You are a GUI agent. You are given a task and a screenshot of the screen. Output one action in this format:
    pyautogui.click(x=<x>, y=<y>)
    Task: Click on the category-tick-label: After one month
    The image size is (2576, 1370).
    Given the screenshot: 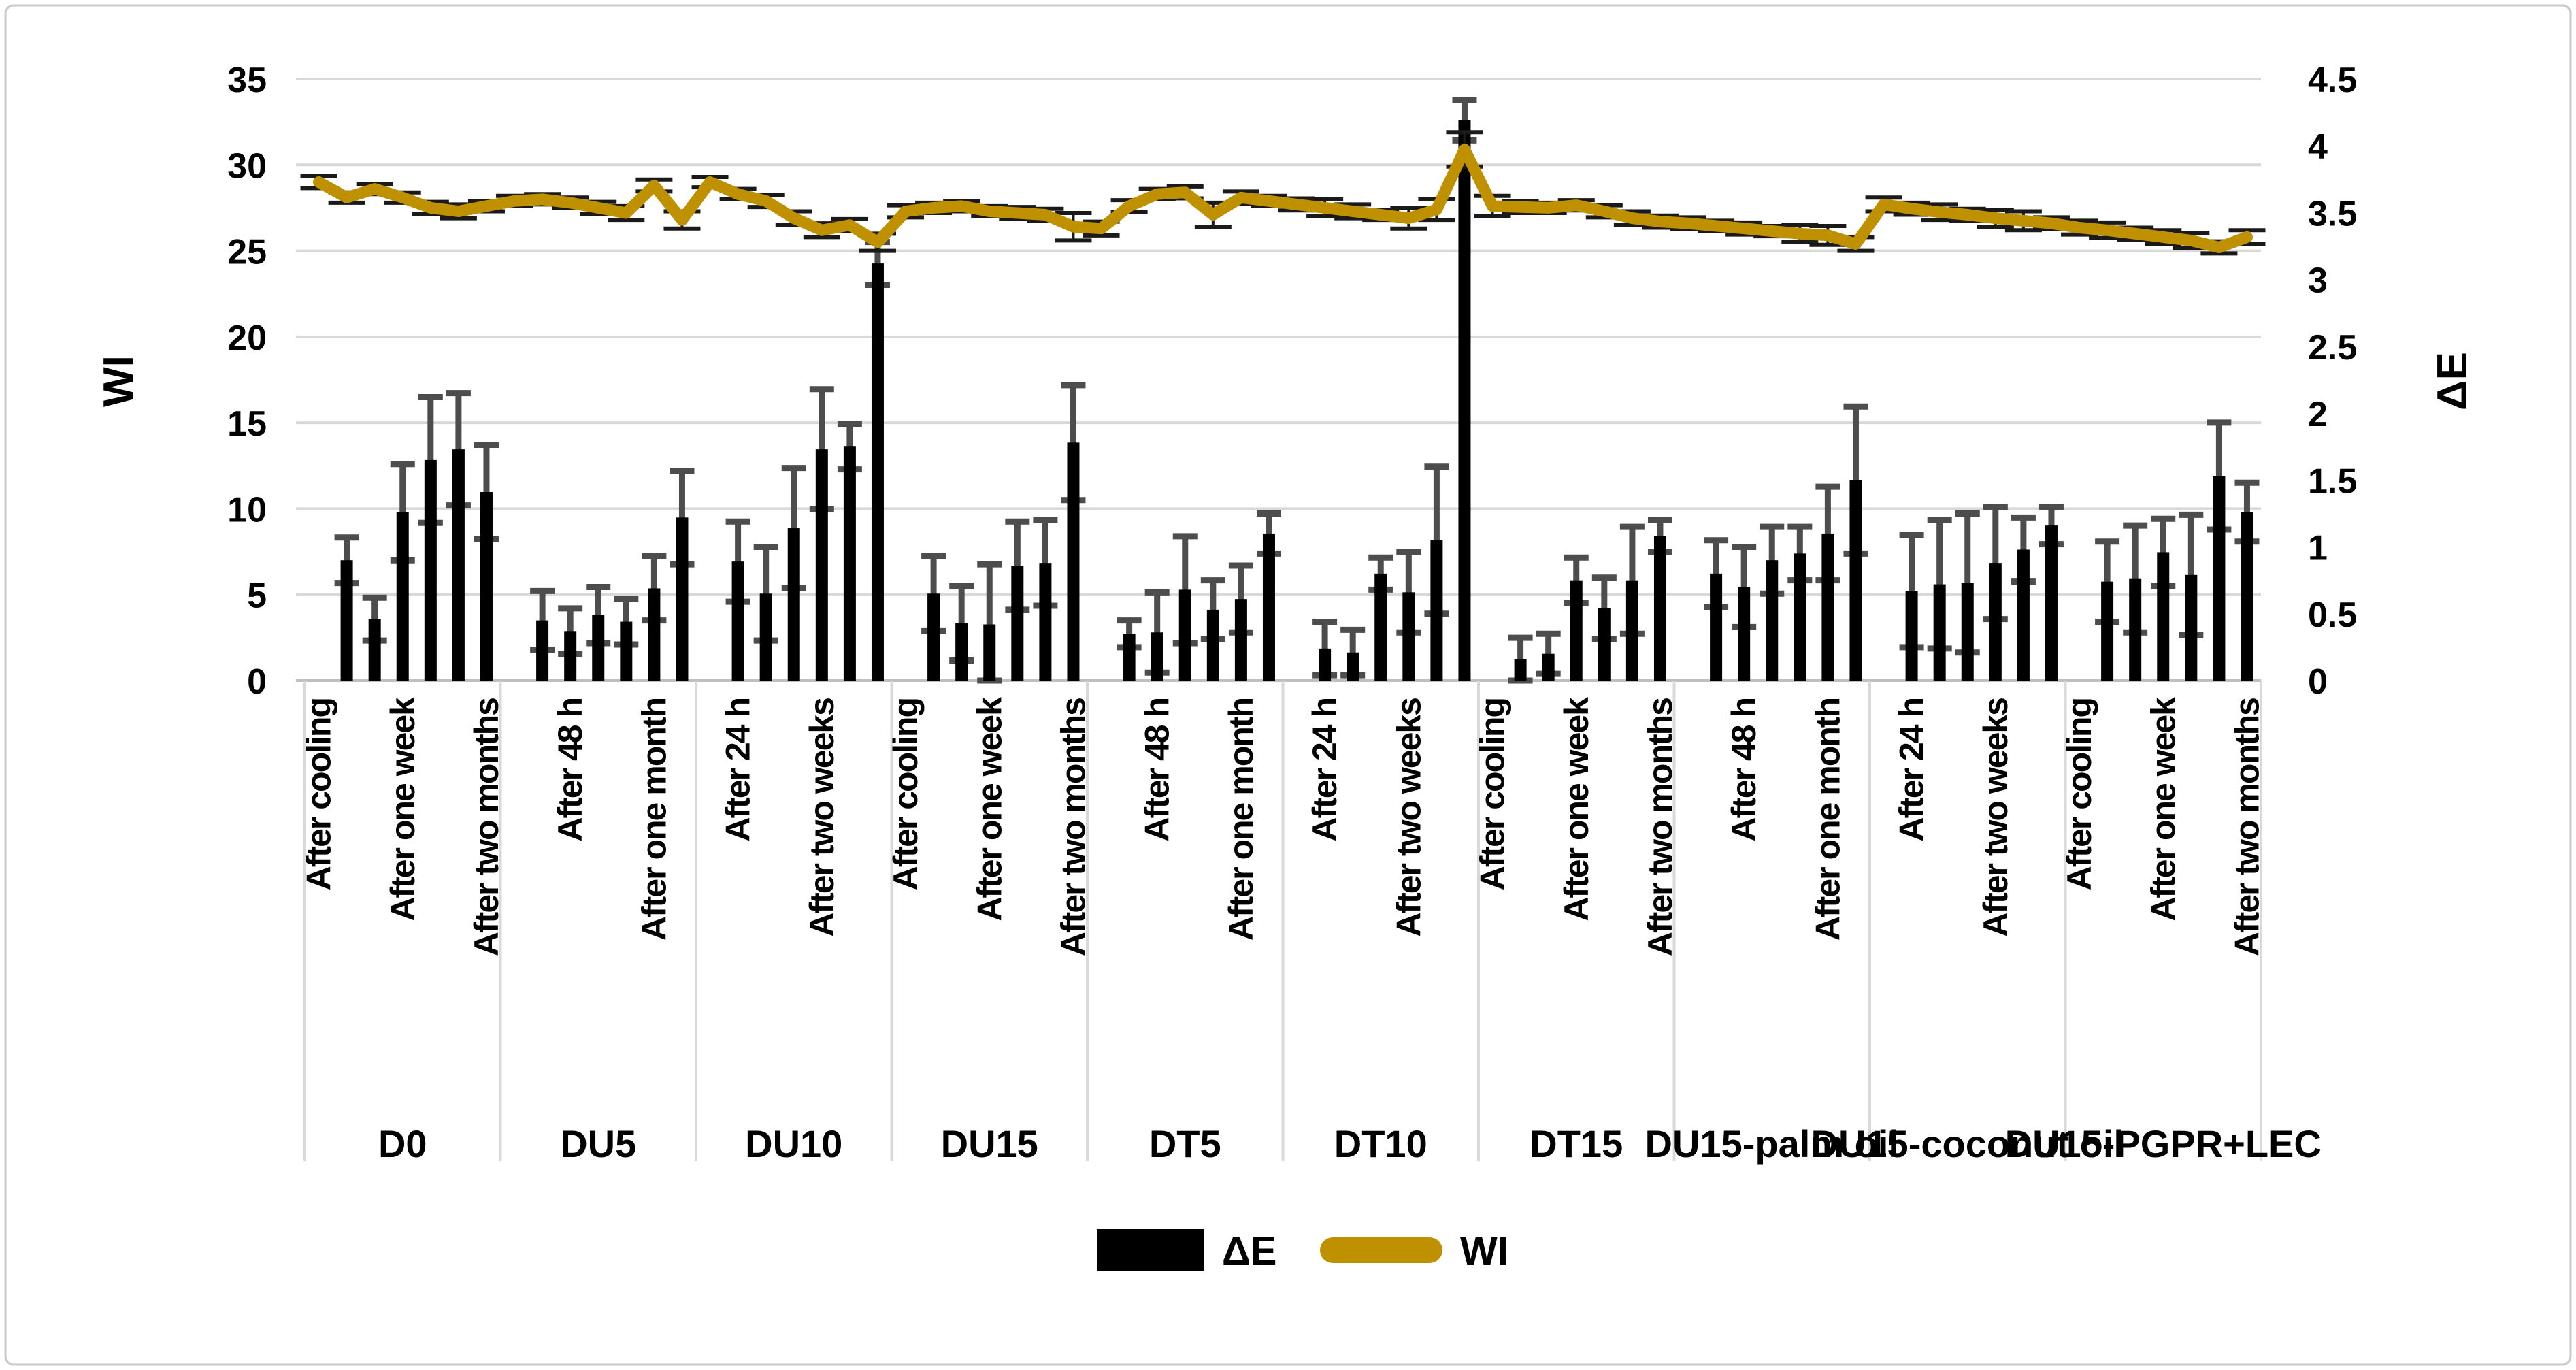 What is the action you would take?
    pyautogui.click(x=1241, y=820)
    